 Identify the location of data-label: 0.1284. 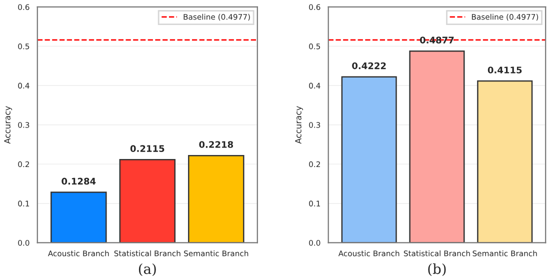
(79, 181).